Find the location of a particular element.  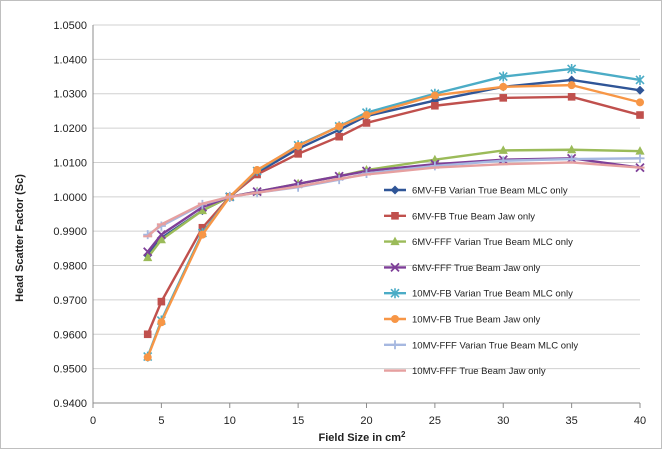

legend-item: 10MV-FFF True Beam Jaw only is located at coordinates (465, 371).